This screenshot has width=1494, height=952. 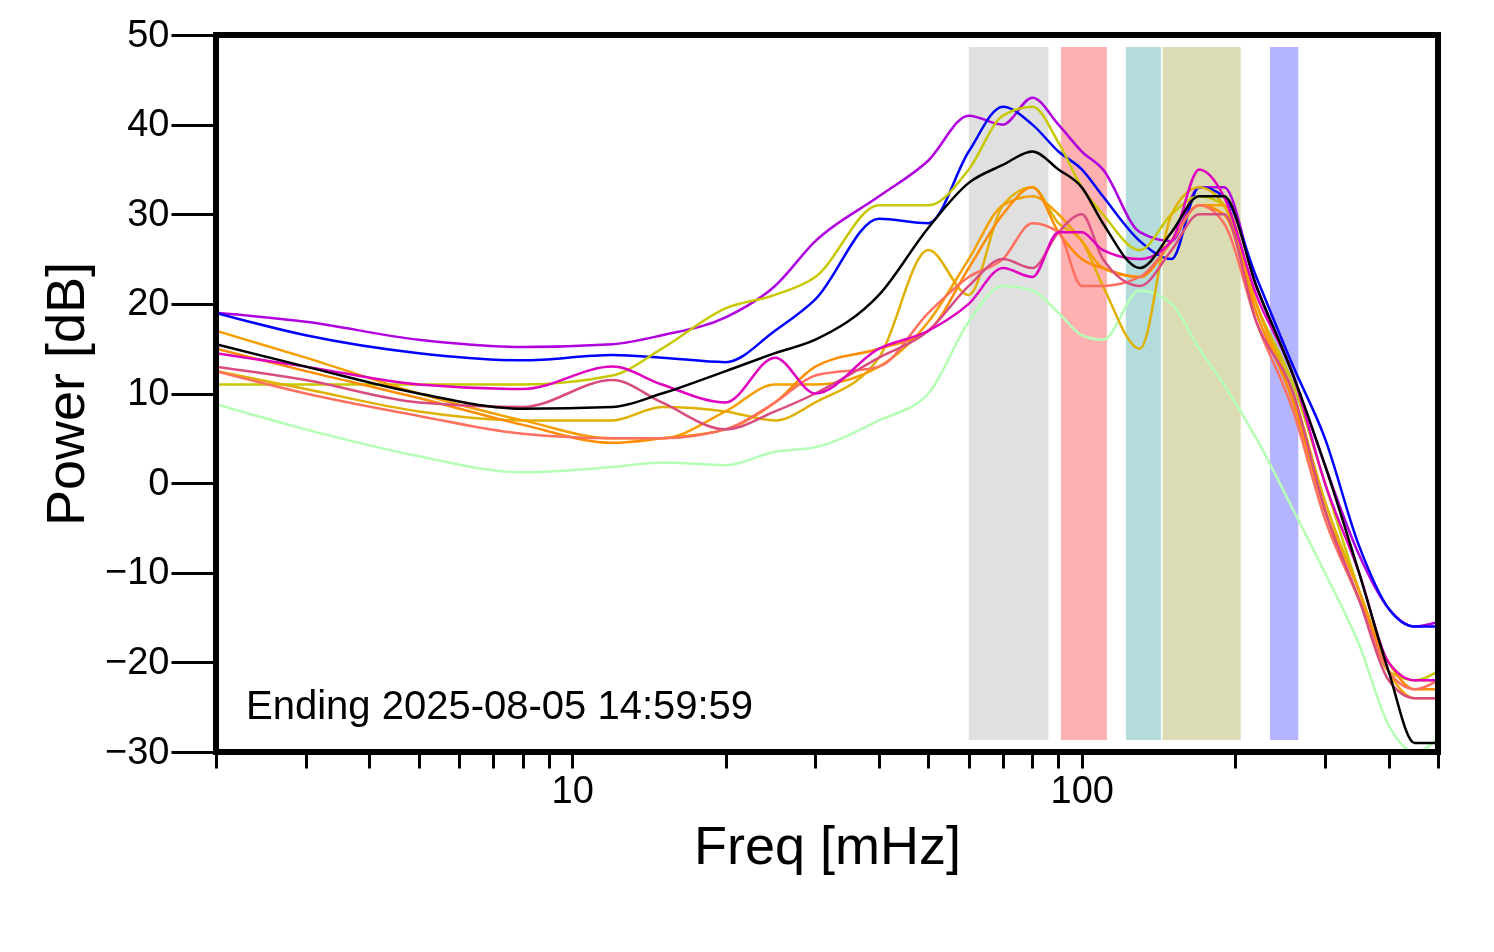 What do you see at coordinates (137, 660) in the screenshot?
I see `y-tick-label: −20` at bounding box center [137, 660].